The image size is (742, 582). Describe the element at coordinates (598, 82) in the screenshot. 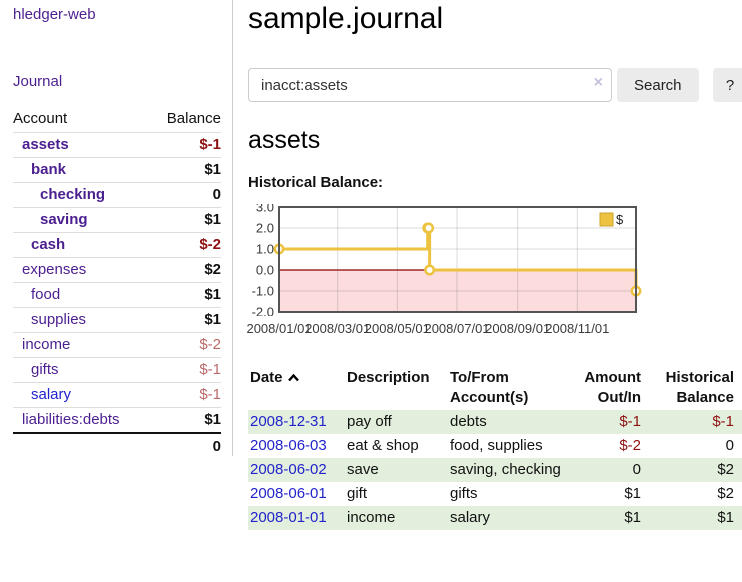

I see `clear-search-icon: ×` at that location.